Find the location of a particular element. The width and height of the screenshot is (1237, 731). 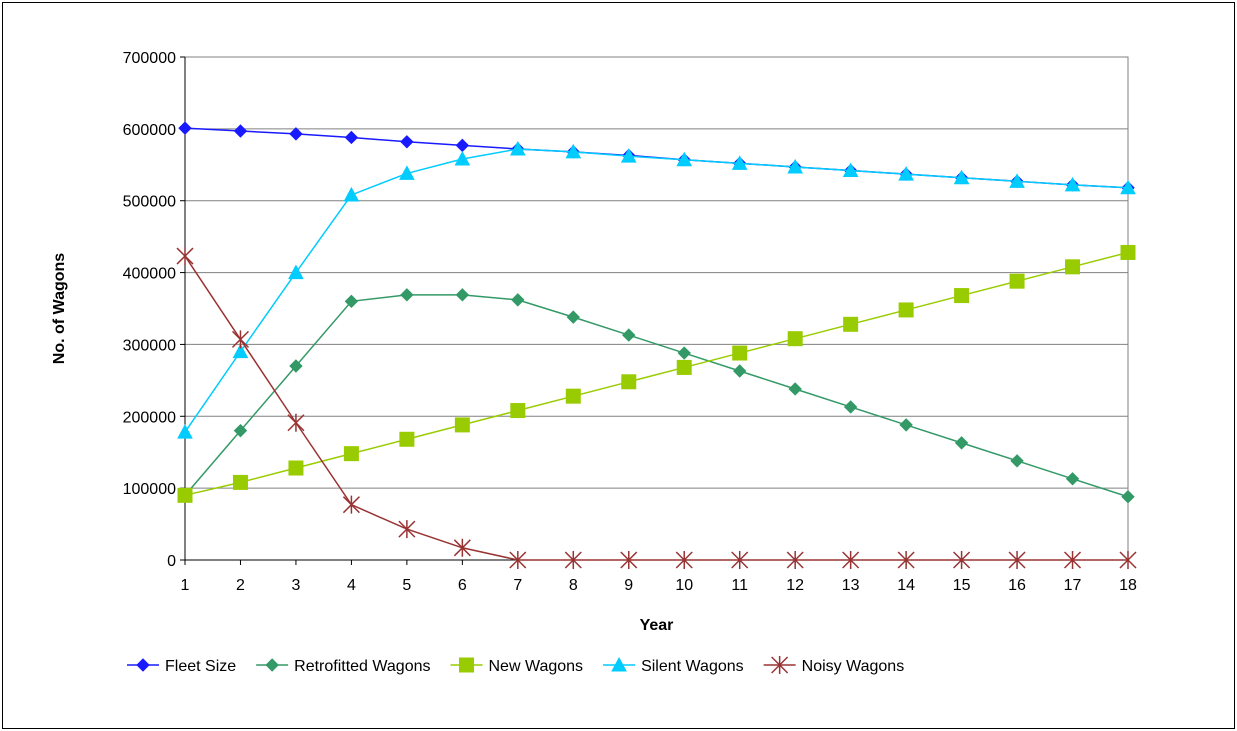

x-tick-label: 5 is located at coordinates (406, 585).